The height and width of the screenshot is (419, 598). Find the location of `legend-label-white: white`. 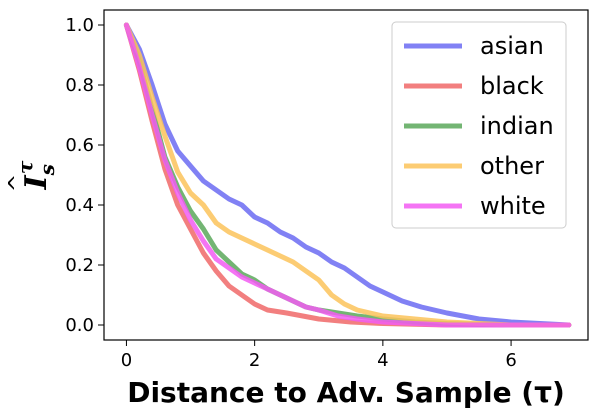

legend-label-white: white is located at coordinates (513, 206).